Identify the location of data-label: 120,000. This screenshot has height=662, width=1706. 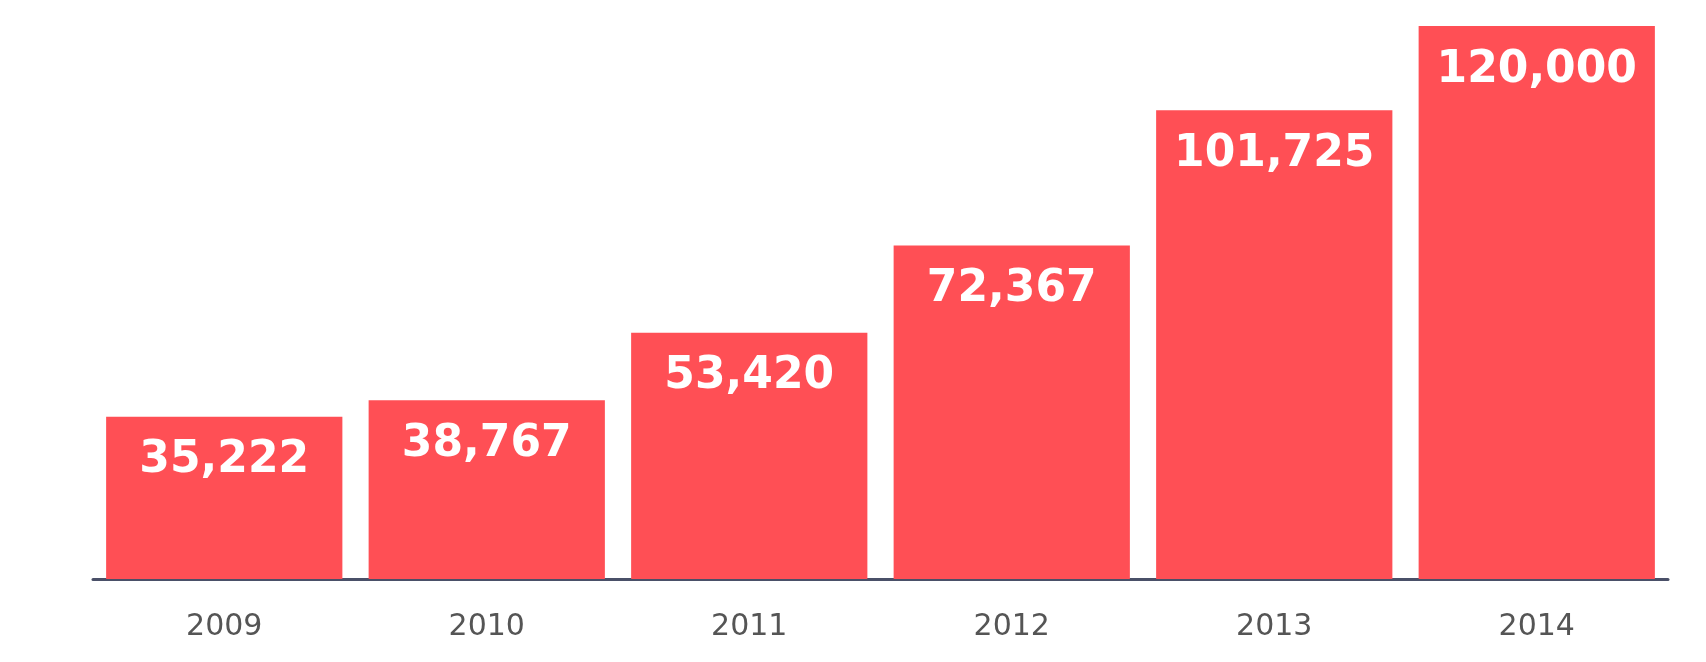
(1536, 66).